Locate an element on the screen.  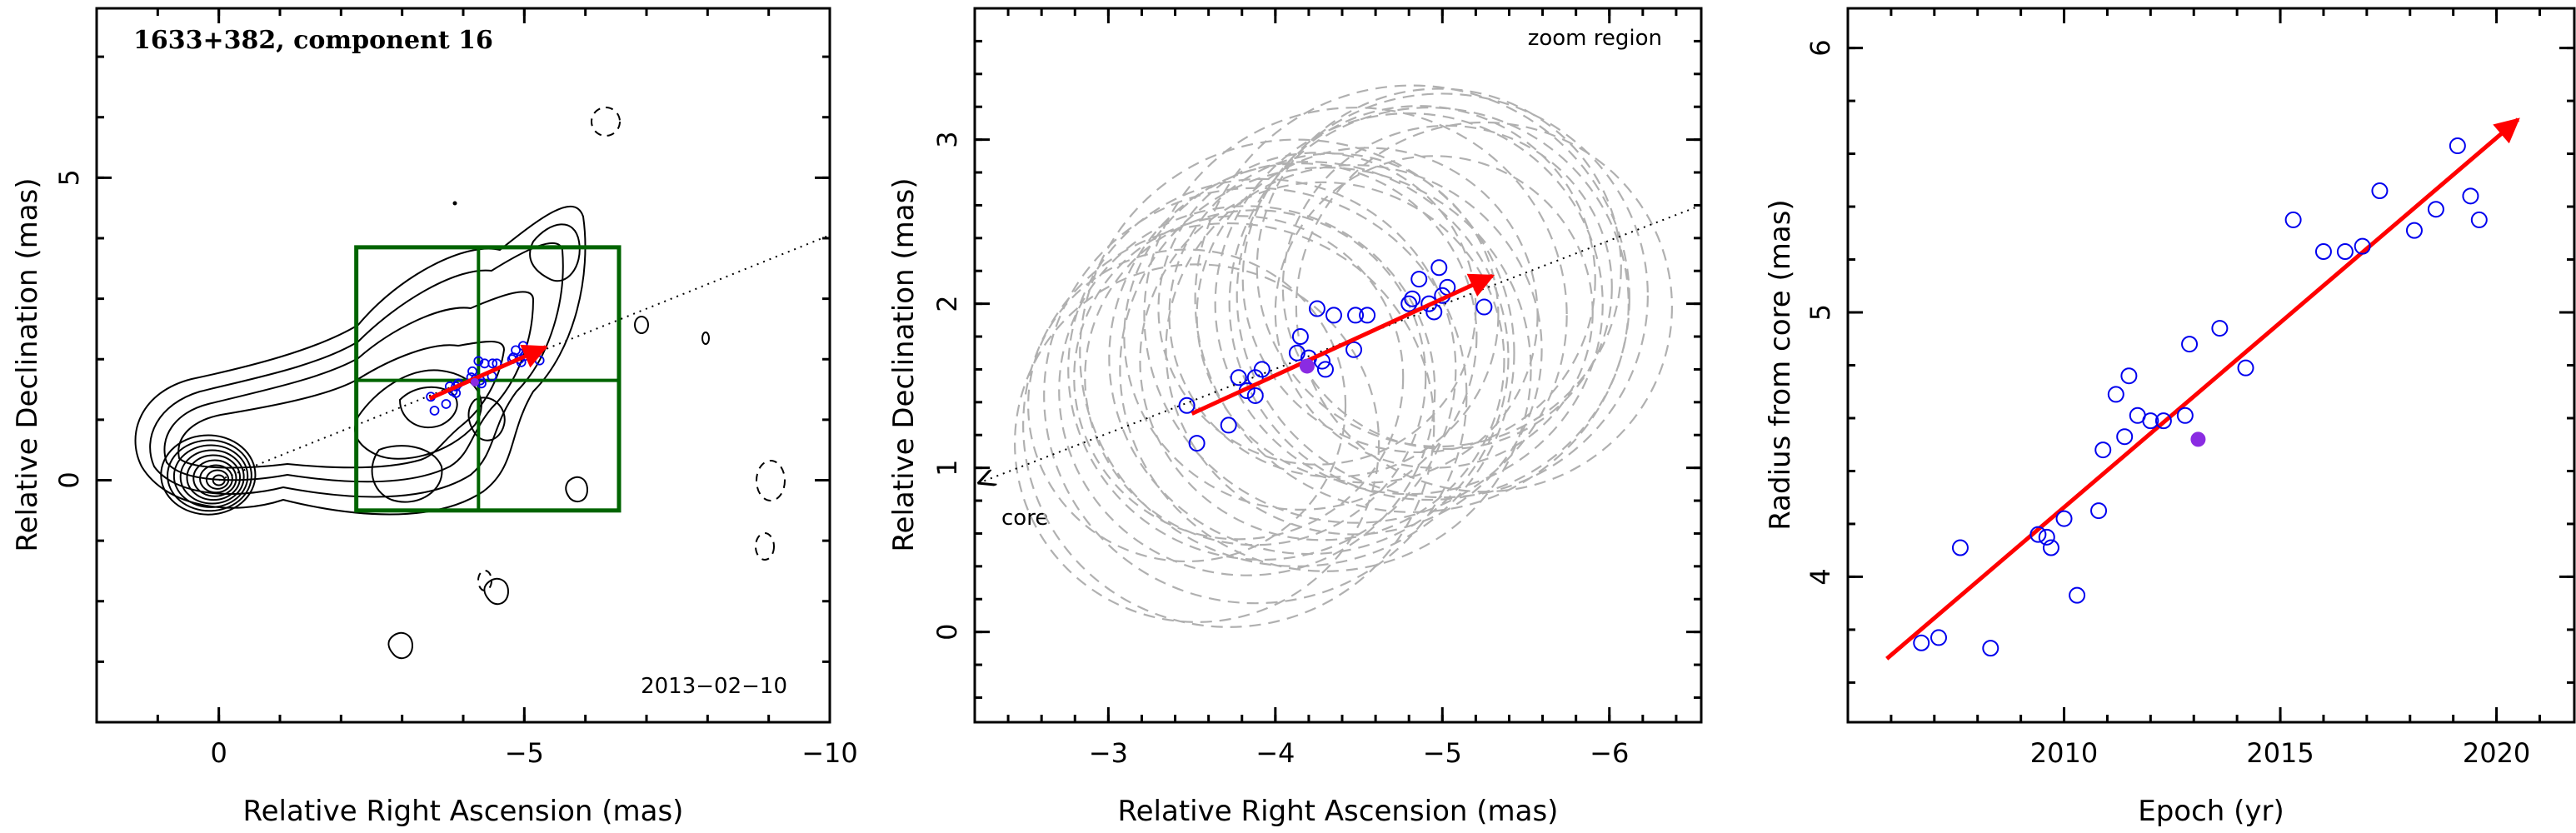
p2-xtick-label: −3 is located at coordinates (1108, 753).